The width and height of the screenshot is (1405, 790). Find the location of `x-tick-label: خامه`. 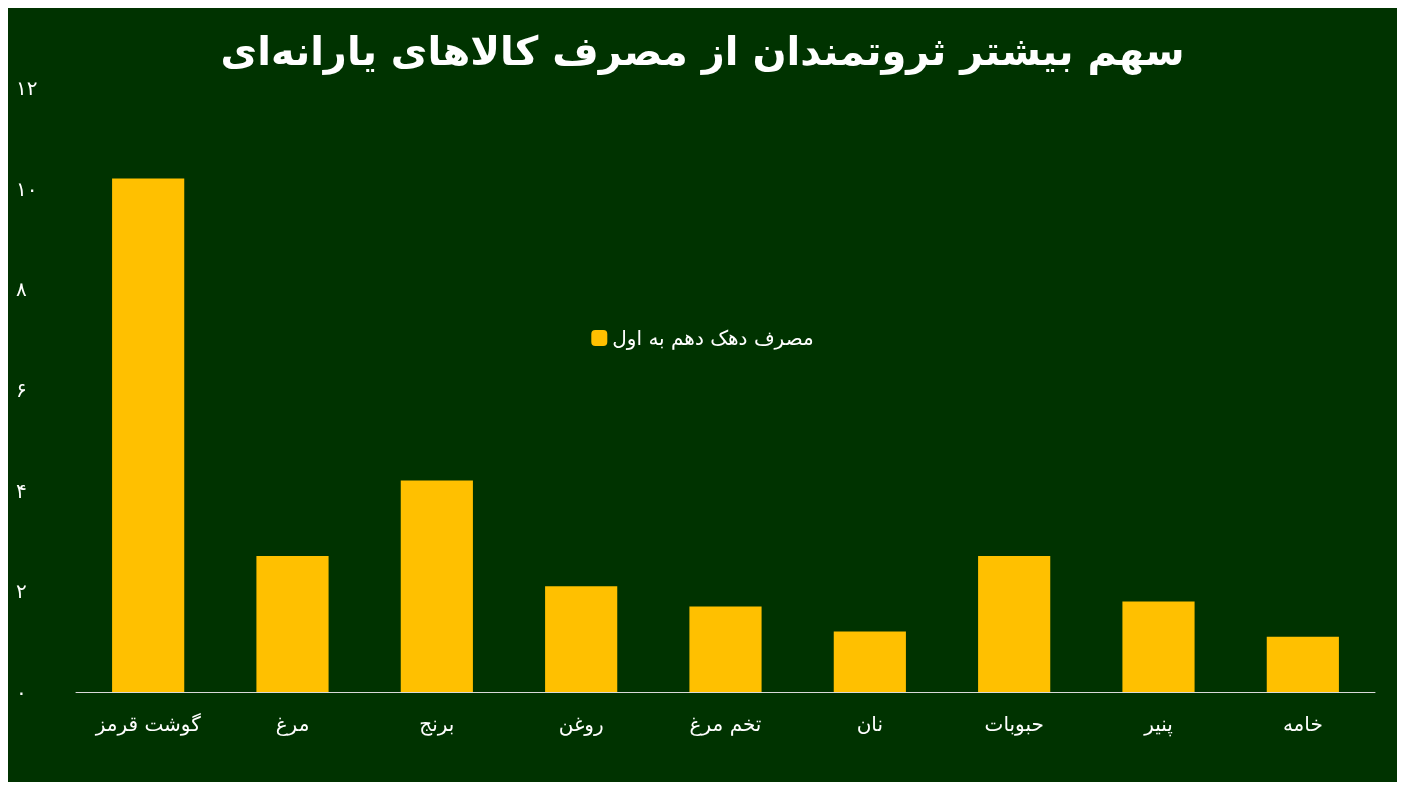

x-tick-label: خامه is located at coordinates (1302, 724).